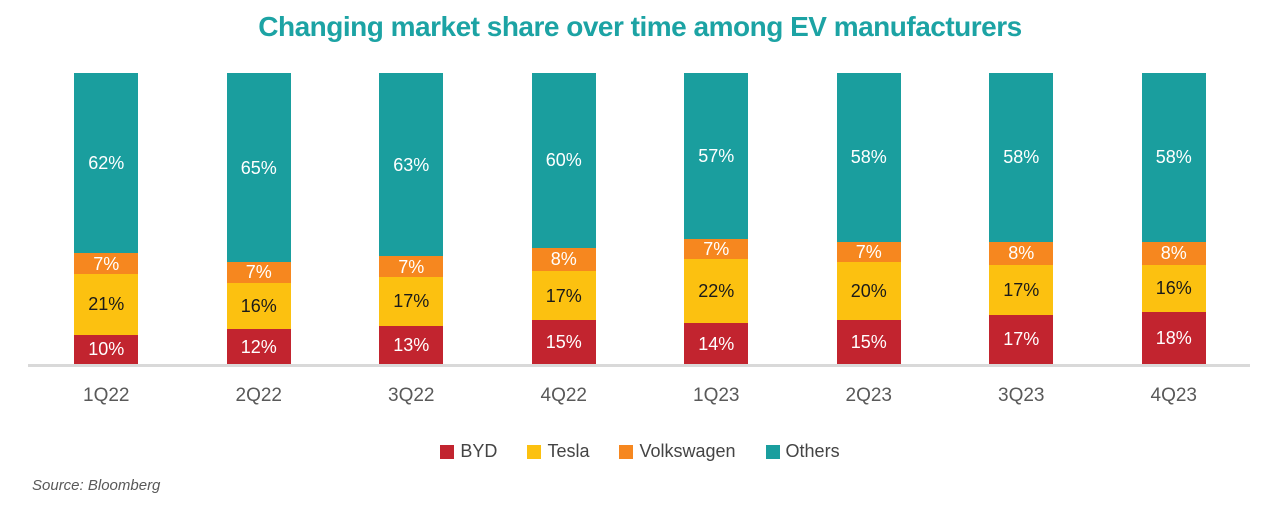  I want to click on legend-label: Others, so click(812, 451).